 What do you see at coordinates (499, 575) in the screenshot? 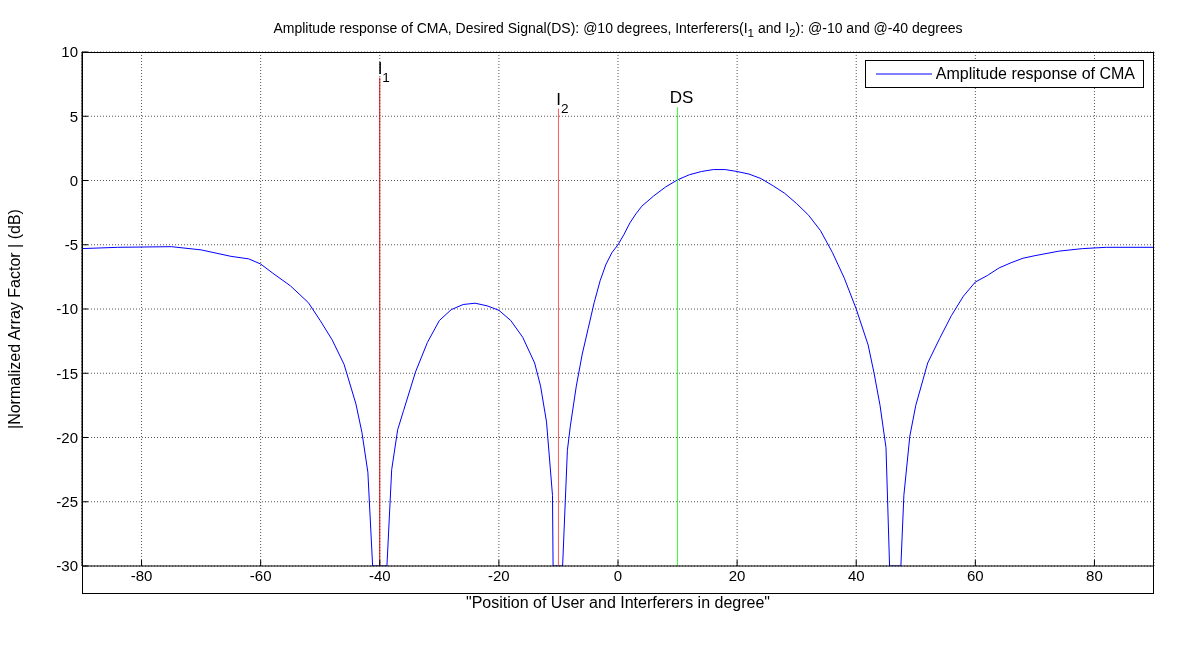
I see `x-tick-label: -20` at bounding box center [499, 575].